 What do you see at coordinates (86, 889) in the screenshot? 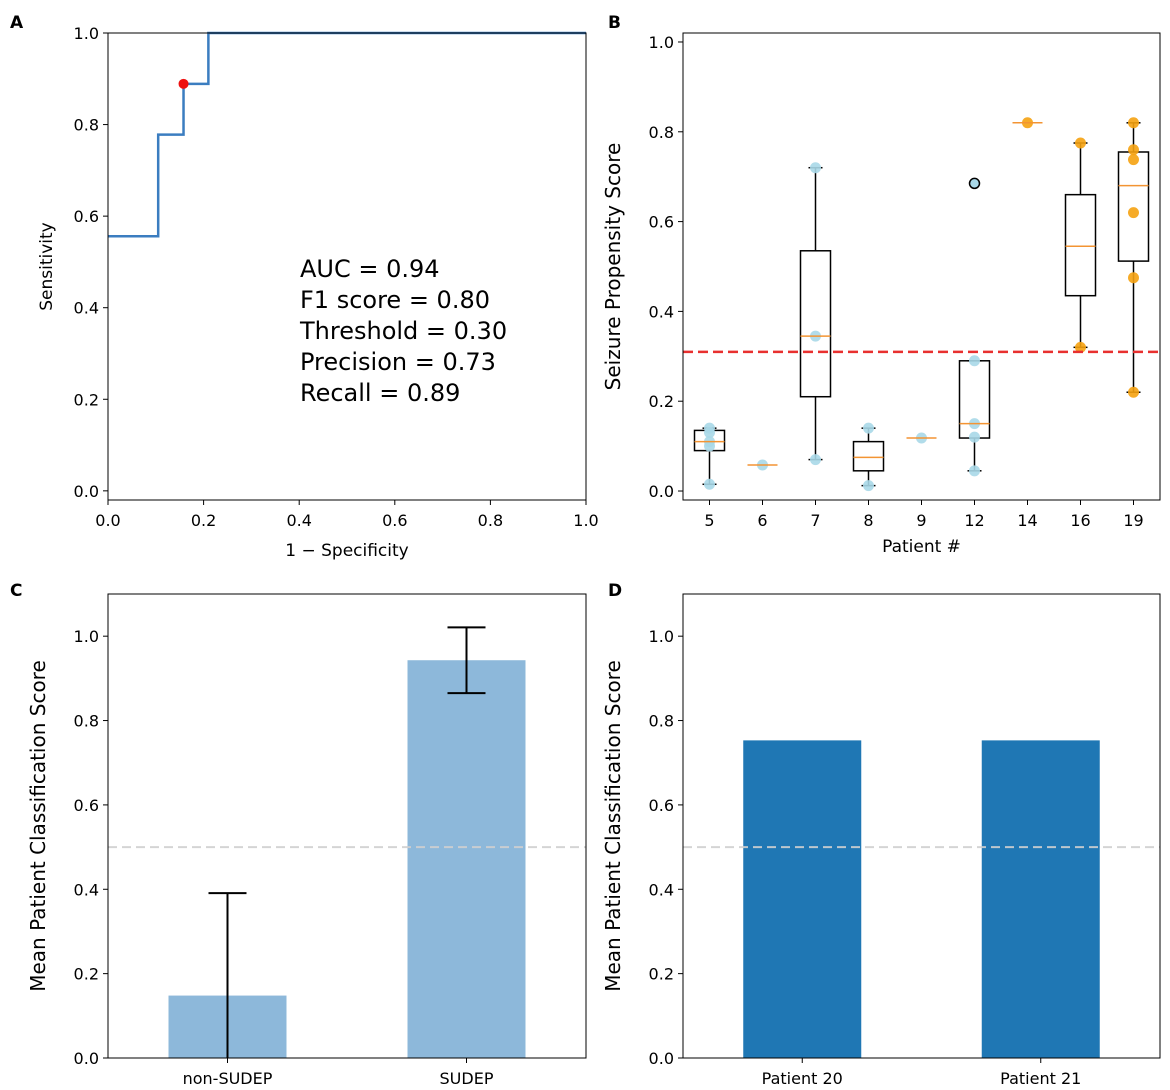
I see `sudep-ytick-label: 0.4` at bounding box center [86, 889].